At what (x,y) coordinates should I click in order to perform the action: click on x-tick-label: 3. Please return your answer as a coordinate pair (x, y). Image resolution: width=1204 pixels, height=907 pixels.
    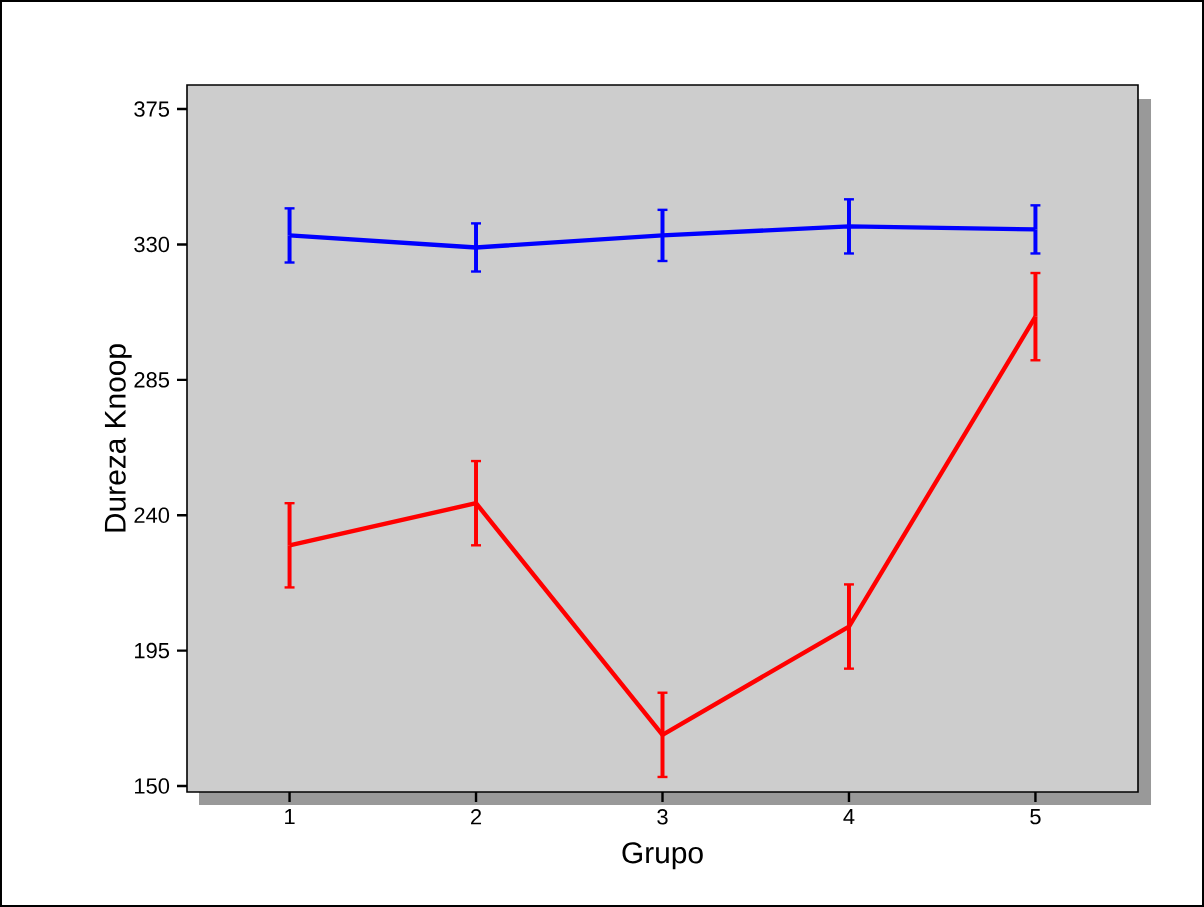
    Looking at the image, I should click on (662, 817).